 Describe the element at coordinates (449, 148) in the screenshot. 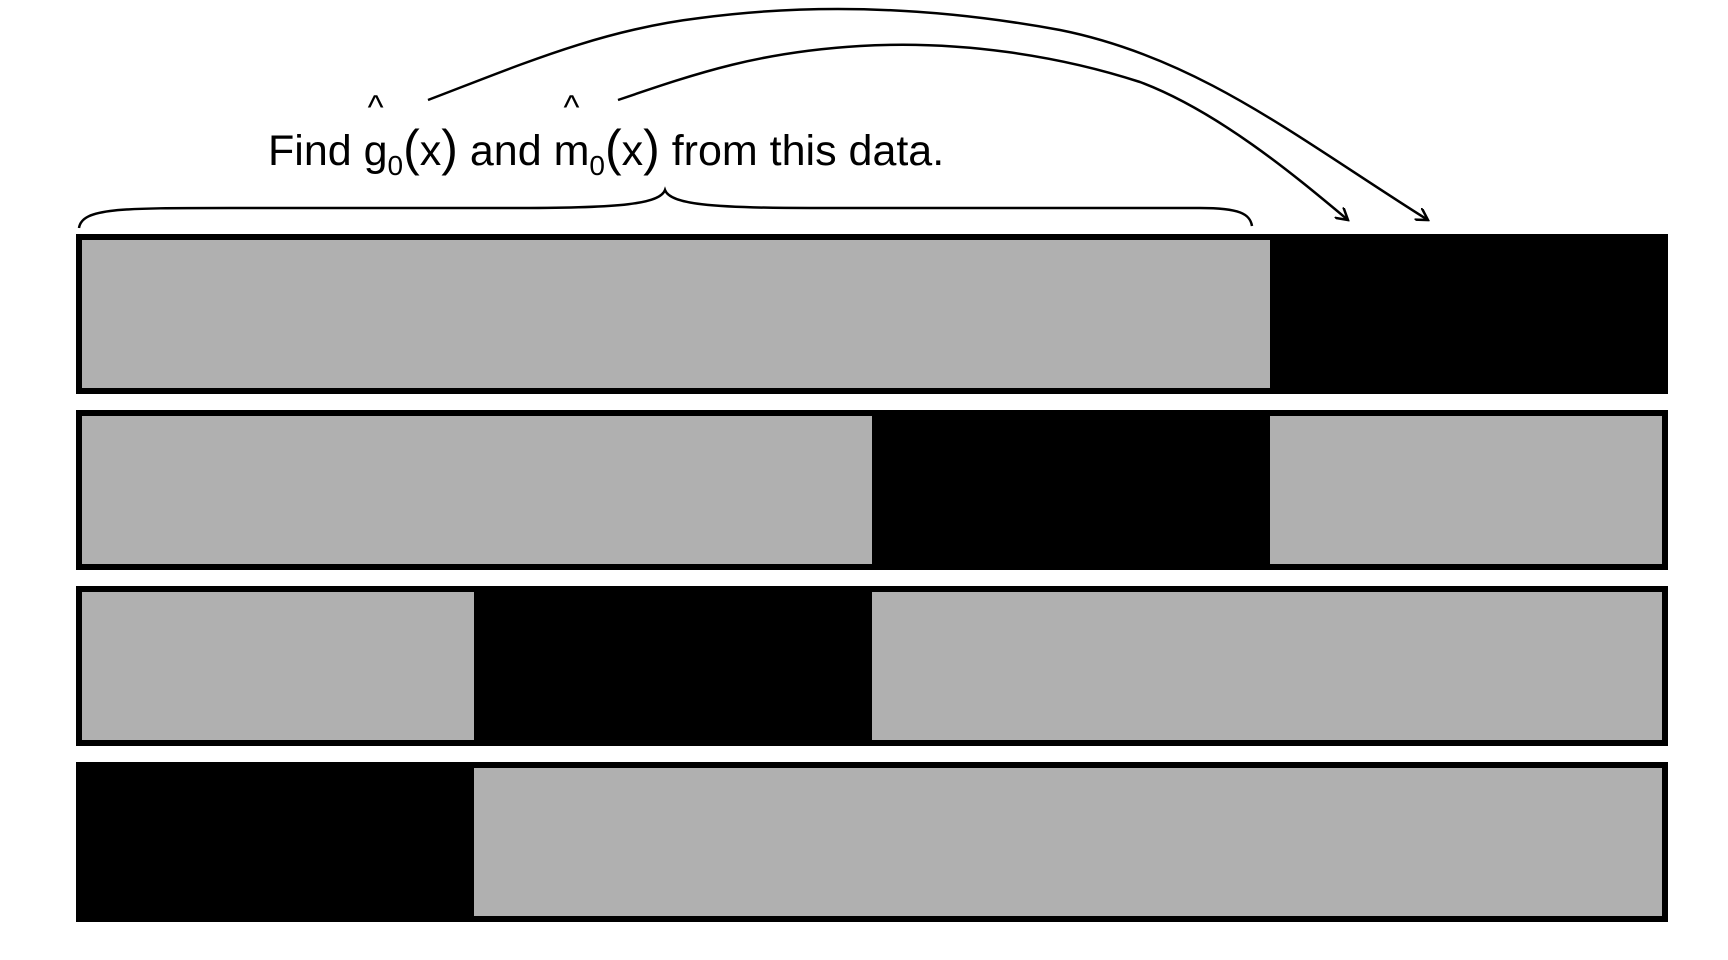

I see `g-close-paren: )` at that location.